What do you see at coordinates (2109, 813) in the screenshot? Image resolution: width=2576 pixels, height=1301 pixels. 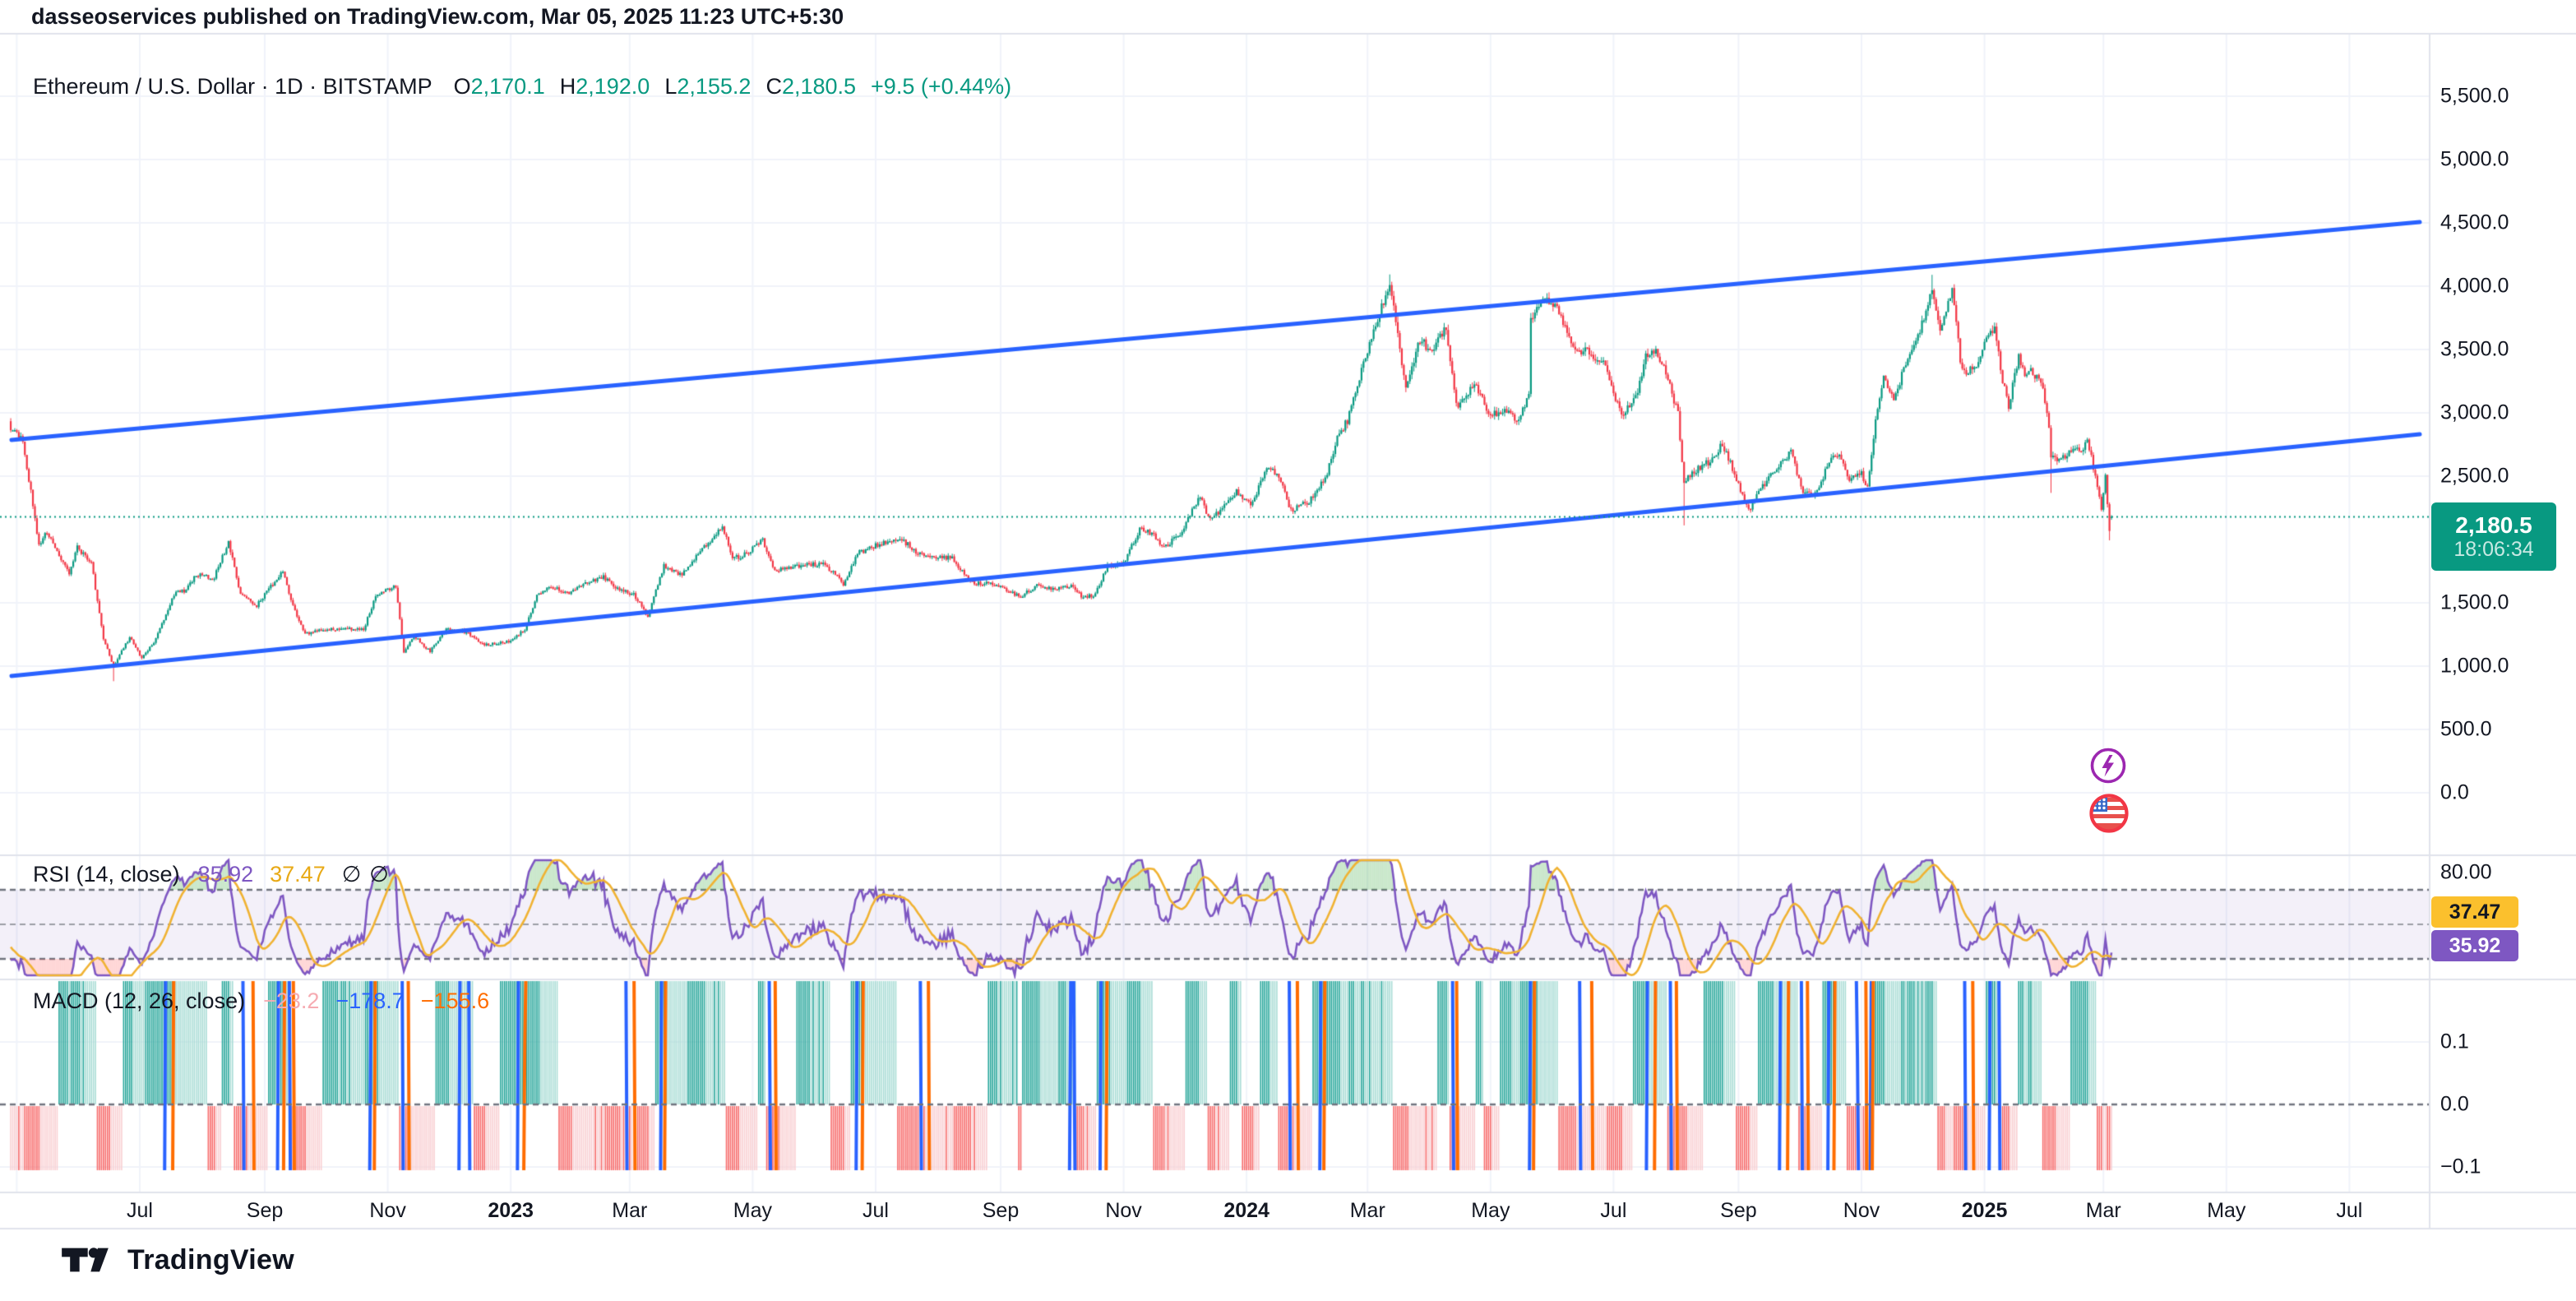 I see `us-flag-icon` at bounding box center [2109, 813].